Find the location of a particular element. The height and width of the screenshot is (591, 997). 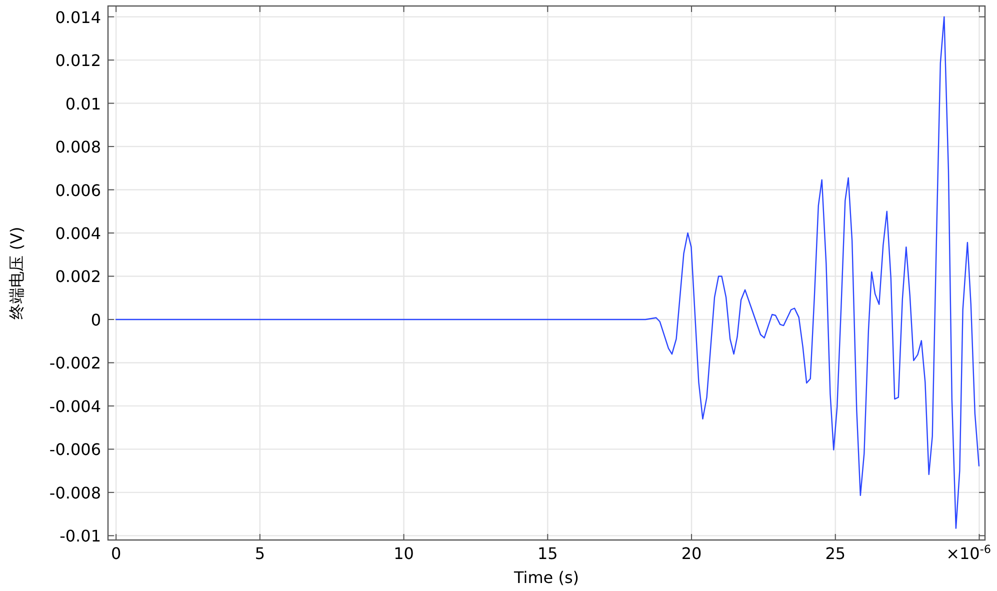

x-tick-label: 25 is located at coordinates (835, 553).